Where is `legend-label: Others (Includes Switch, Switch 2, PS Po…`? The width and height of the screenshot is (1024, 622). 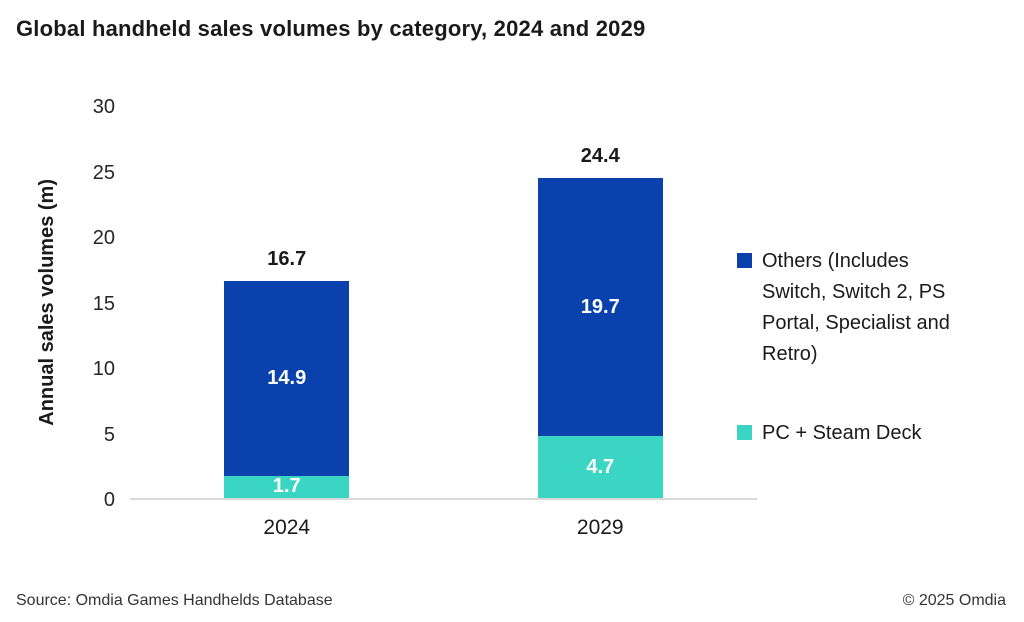
legend-label: Others (Includes Switch, Switch 2, PS Po… is located at coordinates (856, 307).